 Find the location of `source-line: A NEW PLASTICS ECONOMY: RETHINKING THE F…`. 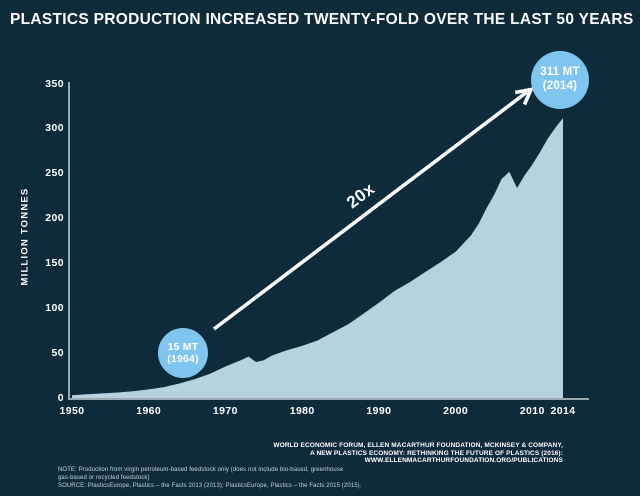

source-line: A NEW PLASTICS ECONOMY: RETHINKING THE F… is located at coordinates (436, 453).